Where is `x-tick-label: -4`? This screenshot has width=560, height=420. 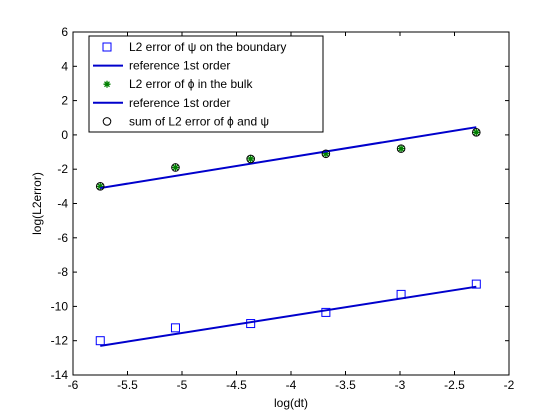 x-tick-label: -4 is located at coordinates (291, 385).